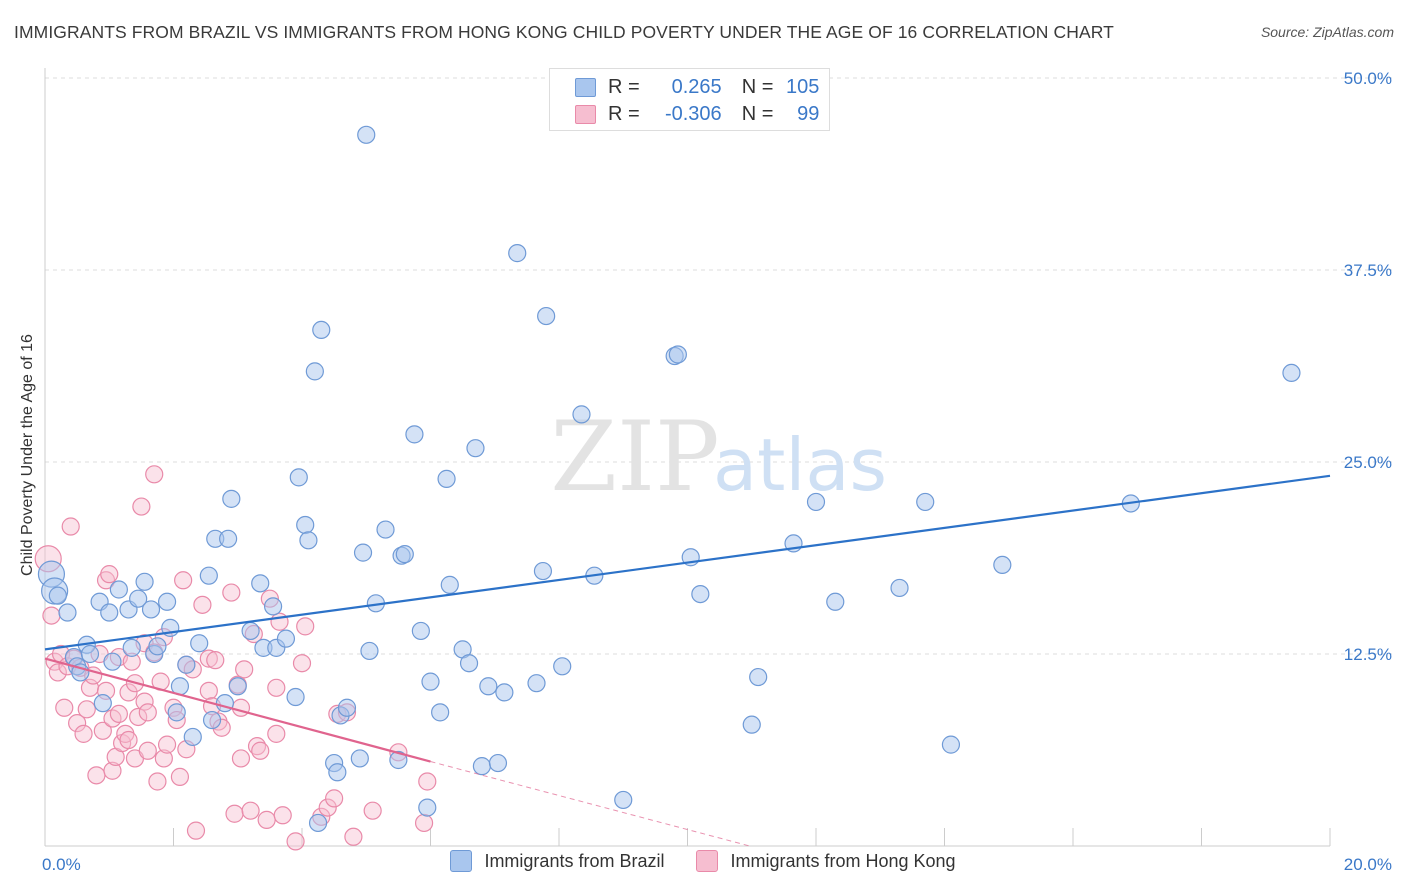 The width and height of the screenshot is (1406, 892). I want to click on legend-row-hongkong: R = -0.306 N = 99, so click(697, 114).